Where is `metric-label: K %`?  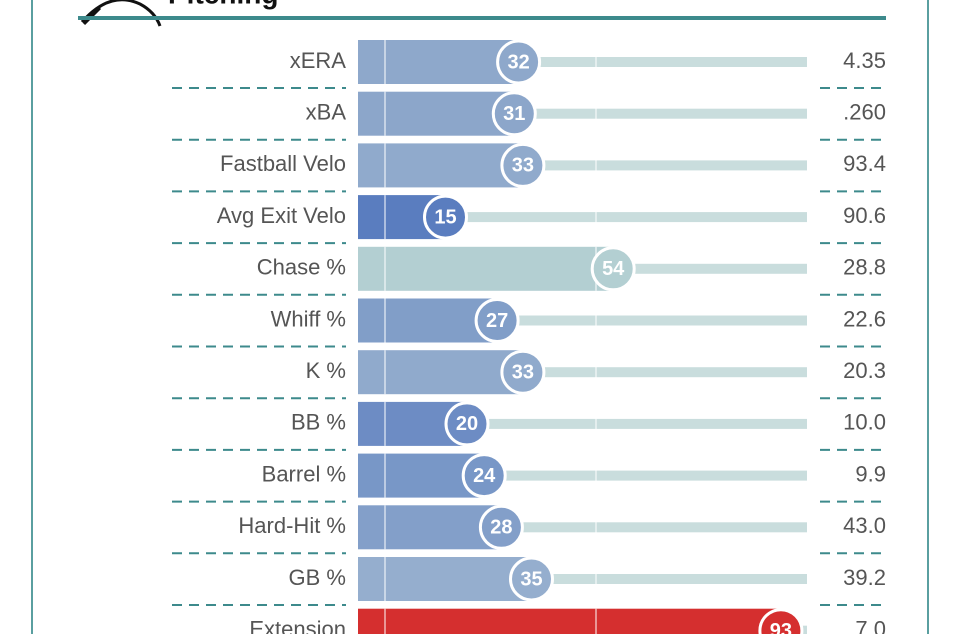
metric-label: K % is located at coordinates (326, 370).